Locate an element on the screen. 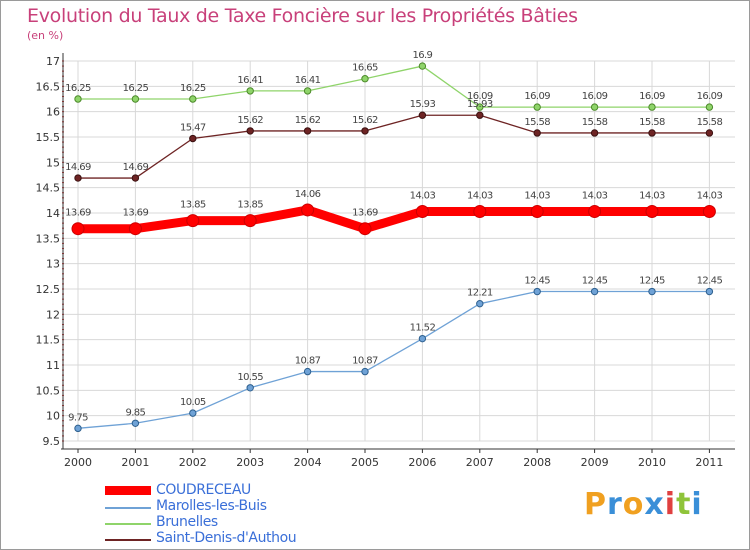  y-tick-label: 17 is located at coordinates (53, 61).